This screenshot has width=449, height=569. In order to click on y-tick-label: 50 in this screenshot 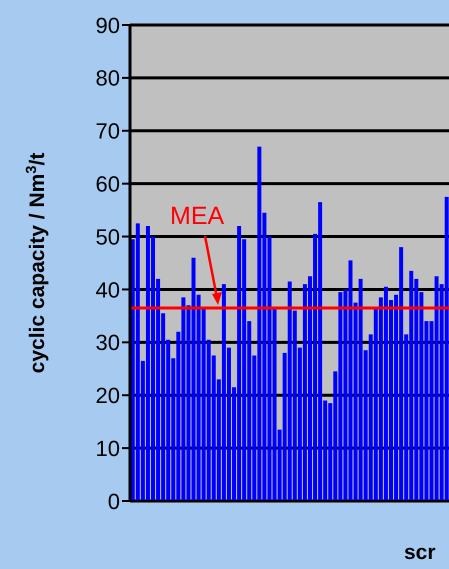, I will do `click(108, 237)`.